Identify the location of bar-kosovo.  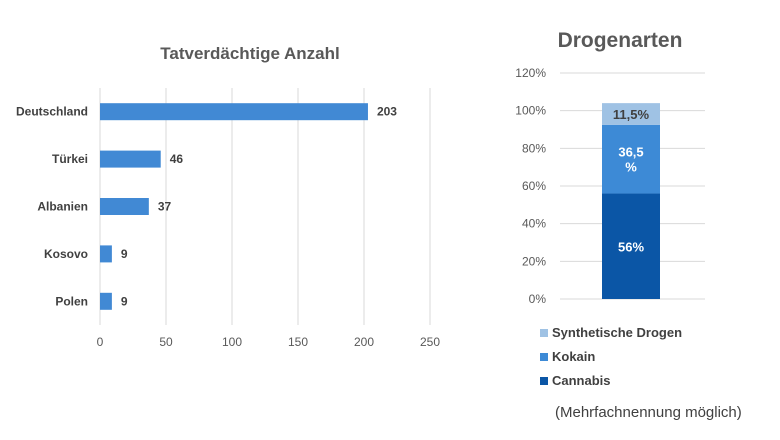
(106, 254).